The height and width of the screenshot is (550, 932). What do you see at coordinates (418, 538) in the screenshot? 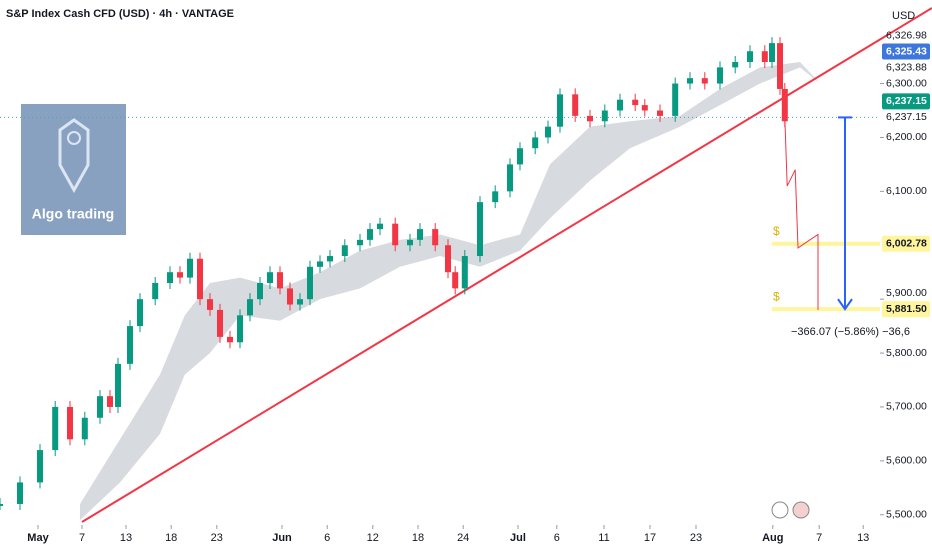
I see `x-tick-label: 18` at bounding box center [418, 538].